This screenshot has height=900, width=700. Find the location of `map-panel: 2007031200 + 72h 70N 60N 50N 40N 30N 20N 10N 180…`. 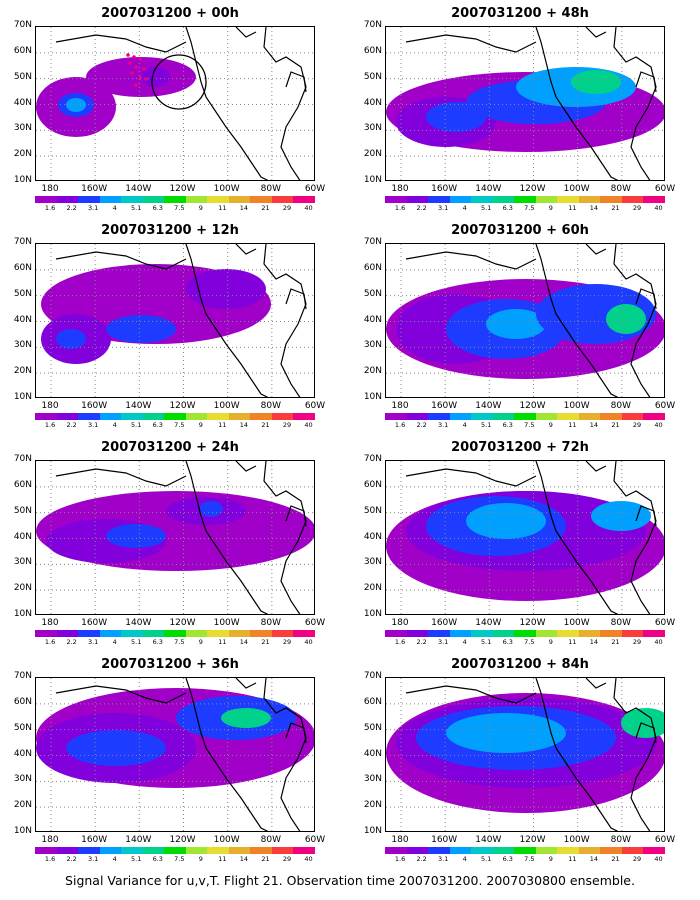

map-panel: 2007031200 + 72h 70N 60N 50N 40N 30N 20N 10N 180… is located at coordinates (520, 549).